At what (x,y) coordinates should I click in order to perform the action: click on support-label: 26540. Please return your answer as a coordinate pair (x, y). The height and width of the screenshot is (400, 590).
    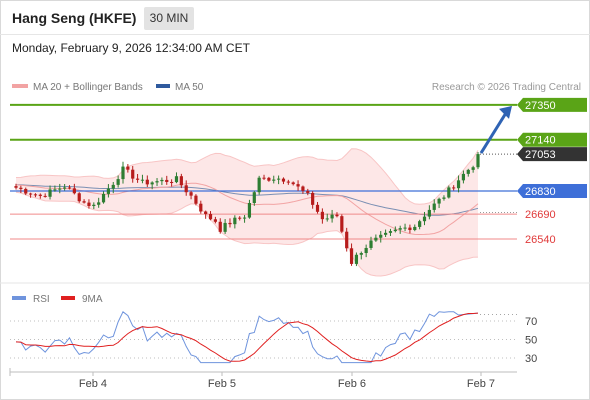
    Looking at the image, I should click on (540, 240).